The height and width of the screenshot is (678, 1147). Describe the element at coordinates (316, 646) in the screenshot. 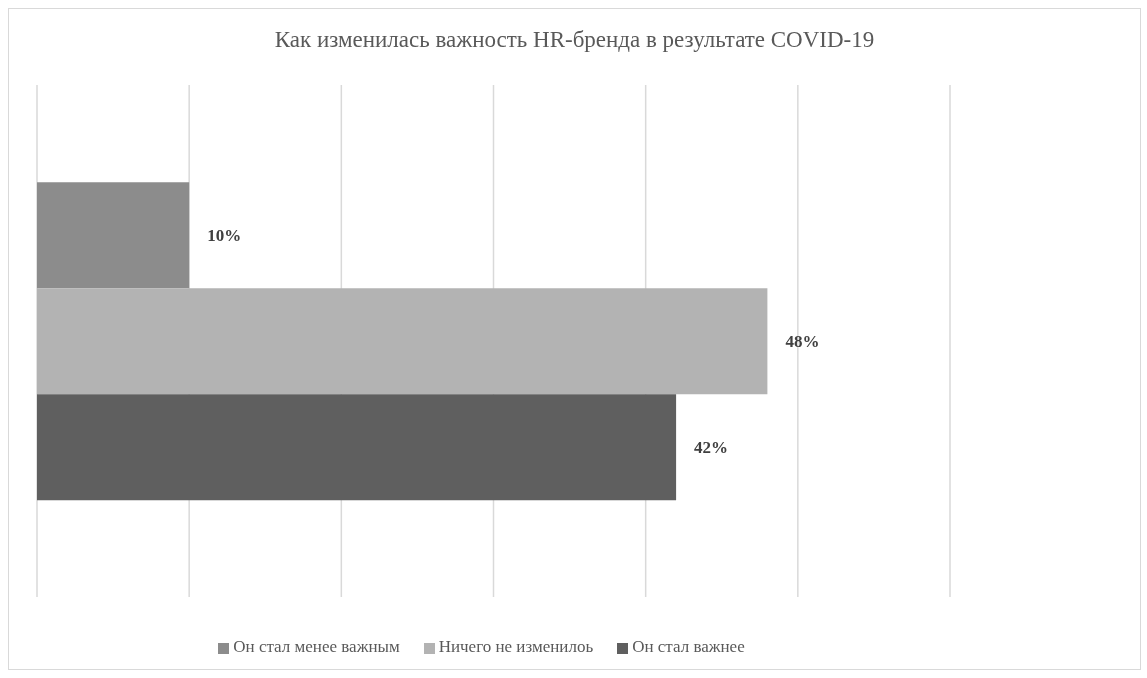

I see `legend-label: Он стал менее важным` at that location.